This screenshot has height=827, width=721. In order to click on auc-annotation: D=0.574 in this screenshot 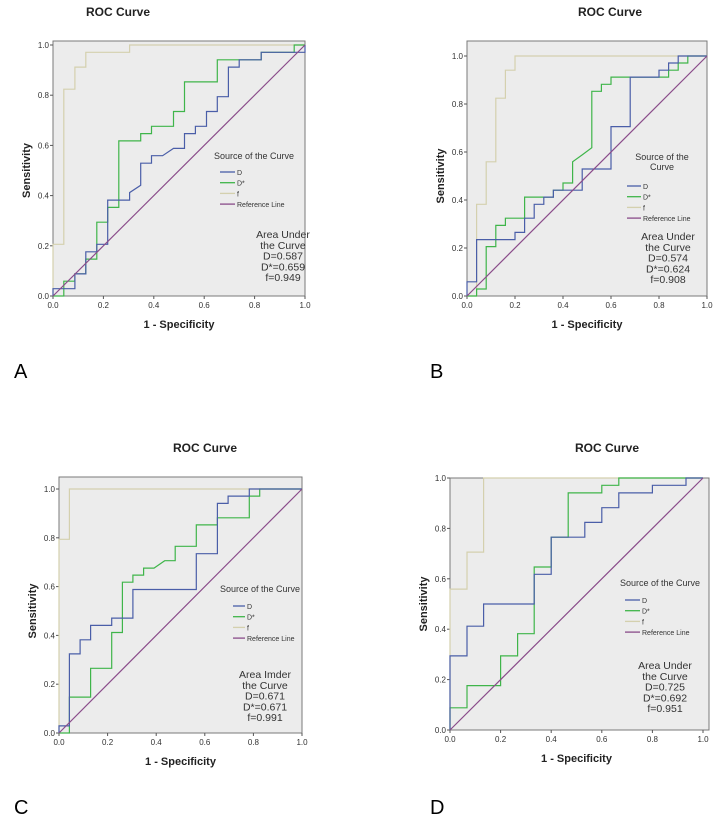, I will do `click(668, 259)`.